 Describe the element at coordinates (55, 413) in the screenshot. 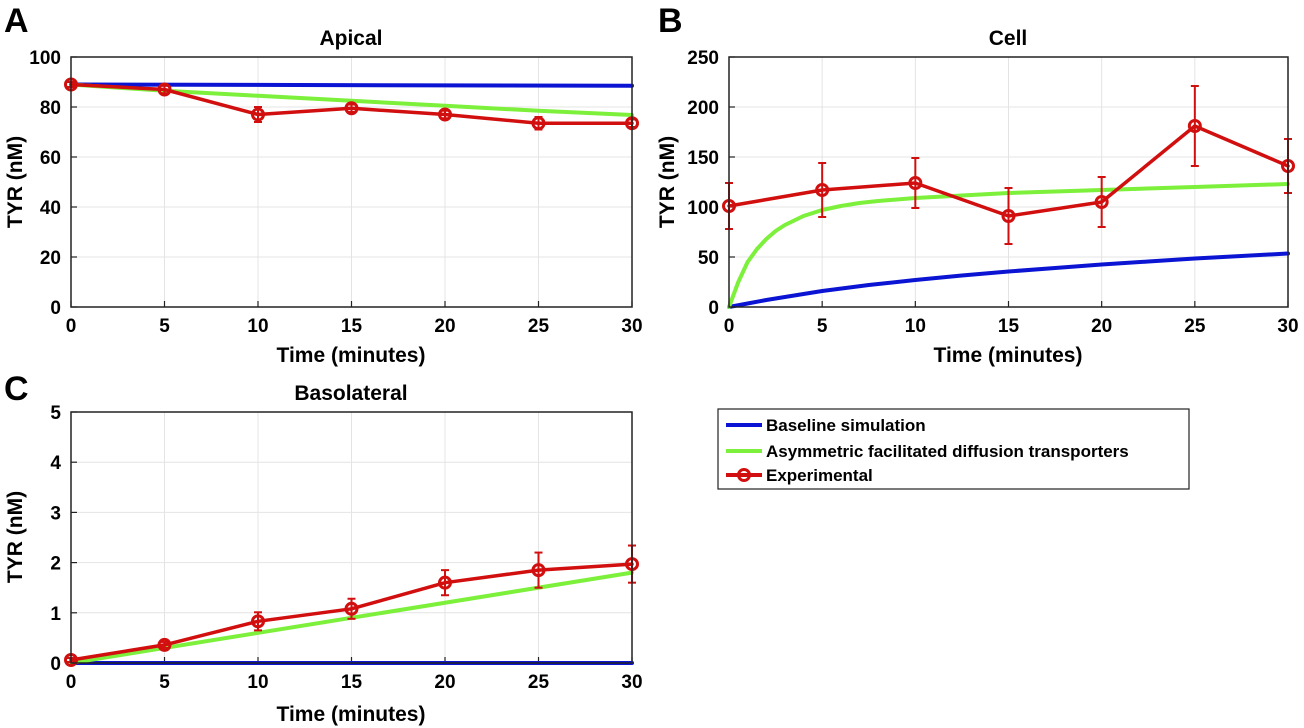

I see `y-tick-label: 5` at that location.